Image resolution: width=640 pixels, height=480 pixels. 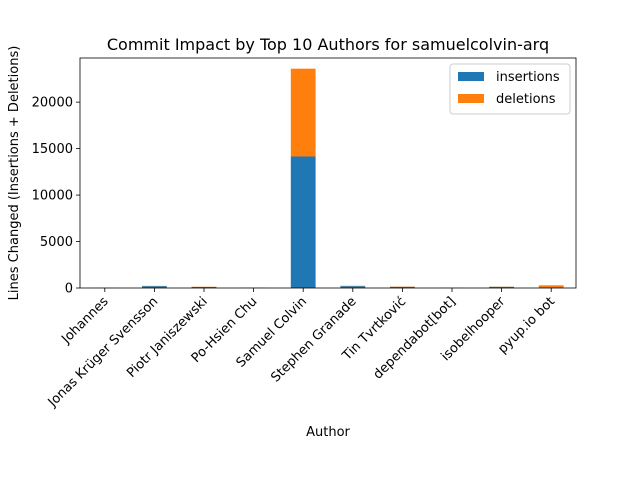 What do you see at coordinates (526, 99) in the screenshot?
I see `legend-label-deletions: deletions` at bounding box center [526, 99].